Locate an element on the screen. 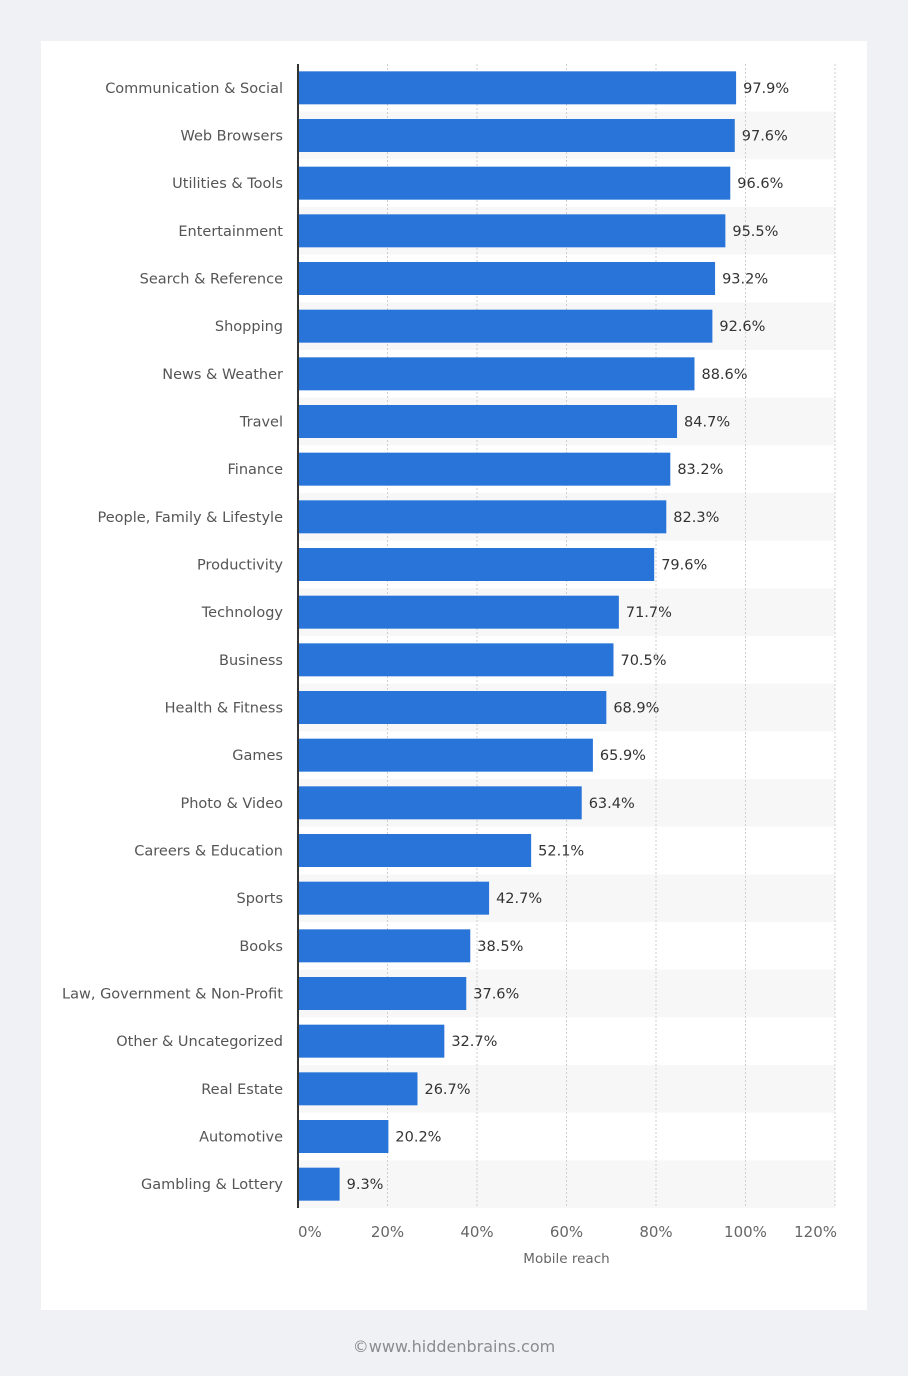 The height and width of the screenshot is (1376, 908). category-label: Web Browsers is located at coordinates (231, 137).